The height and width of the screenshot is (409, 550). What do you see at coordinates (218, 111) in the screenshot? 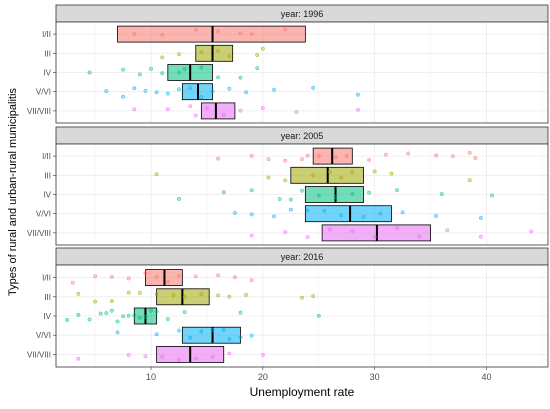
I see `box-VII-VIII` at bounding box center [218, 111].